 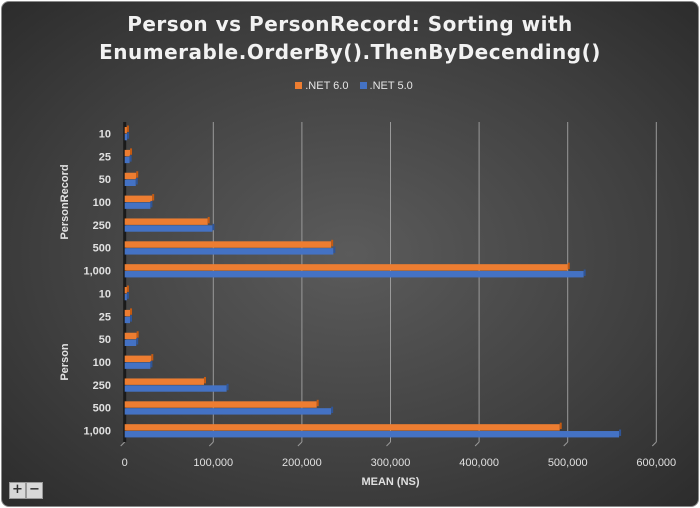 I want to click on legend-swatch-net5, so click(x=363, y=85).